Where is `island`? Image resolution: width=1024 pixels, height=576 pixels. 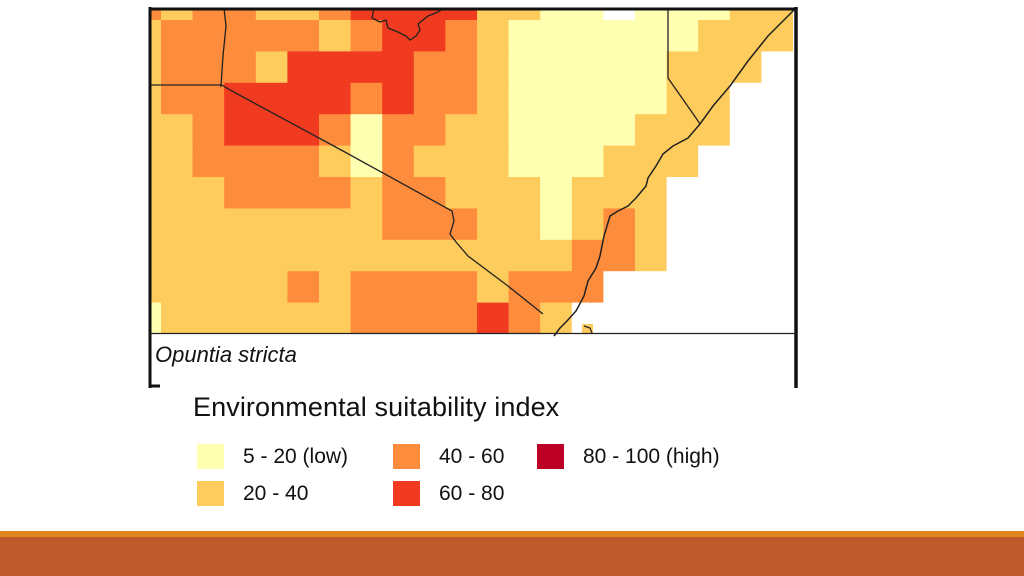 island is located at coordinates (588, 329).